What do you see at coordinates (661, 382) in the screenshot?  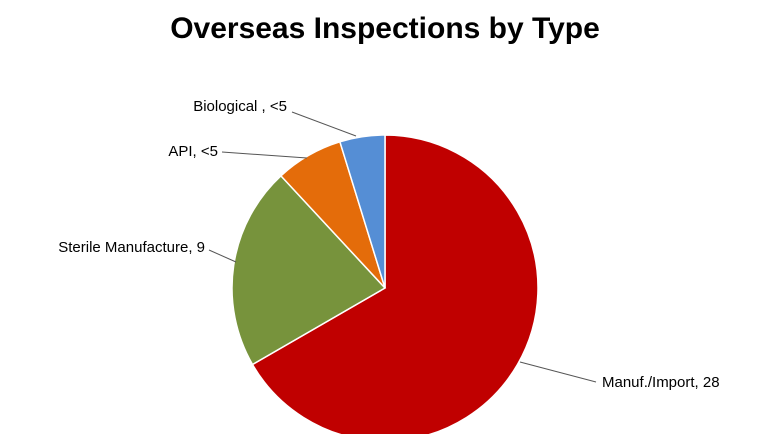 I see `data-label: Manuf./Import, 28` at bounding box center [661, 382].